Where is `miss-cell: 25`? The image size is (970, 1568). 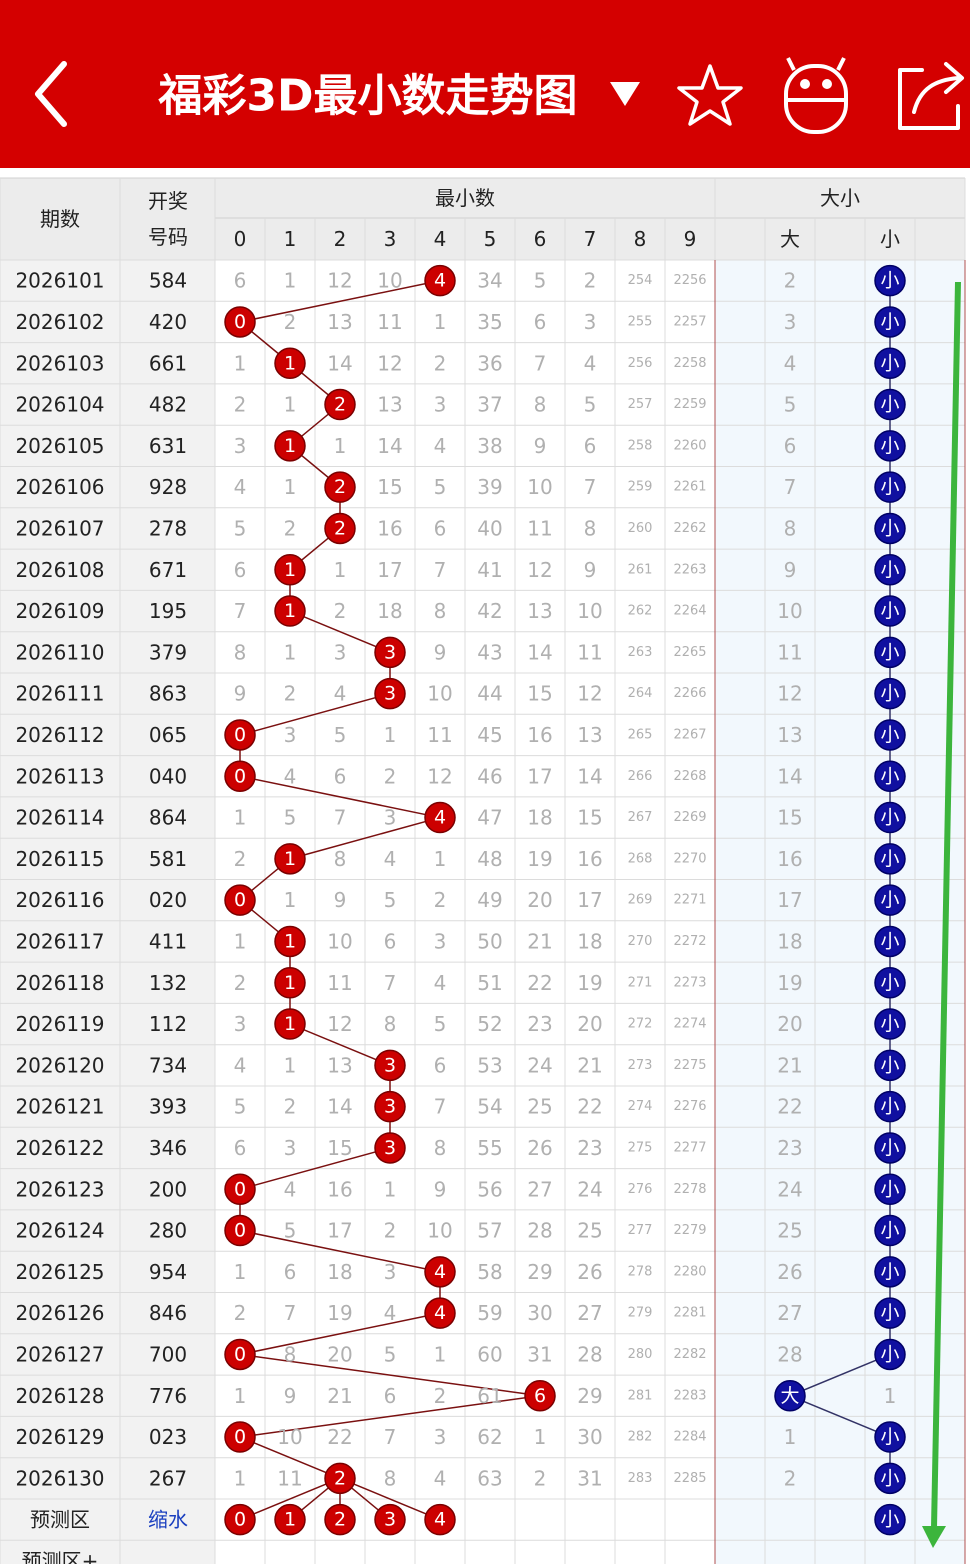 miss-cell: 25 is located at coordinates (589, 1231).